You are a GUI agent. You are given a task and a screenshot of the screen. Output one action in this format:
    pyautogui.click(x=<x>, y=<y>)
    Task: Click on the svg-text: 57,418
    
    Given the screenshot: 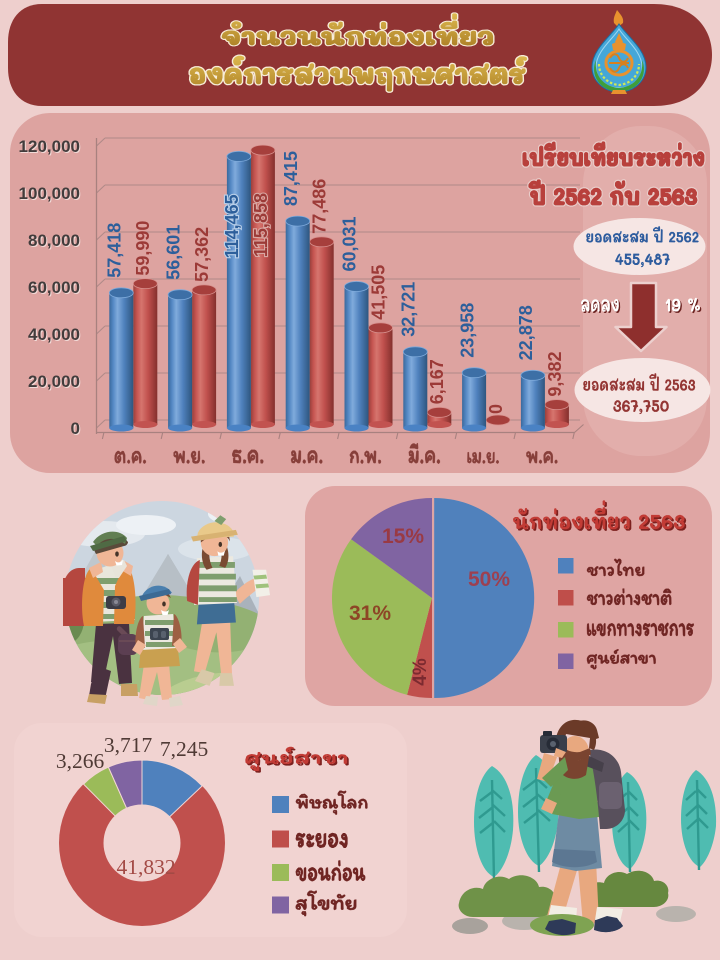 What is the action you would take?
    pyautogui.click(x=115, y=250)
    